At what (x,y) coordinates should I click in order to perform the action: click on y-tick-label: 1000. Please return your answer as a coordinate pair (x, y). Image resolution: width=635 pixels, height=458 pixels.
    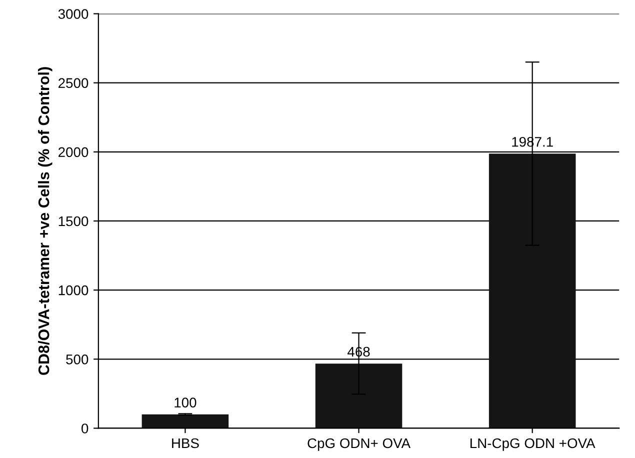
    Looking at the image, I should click on (73, 290).